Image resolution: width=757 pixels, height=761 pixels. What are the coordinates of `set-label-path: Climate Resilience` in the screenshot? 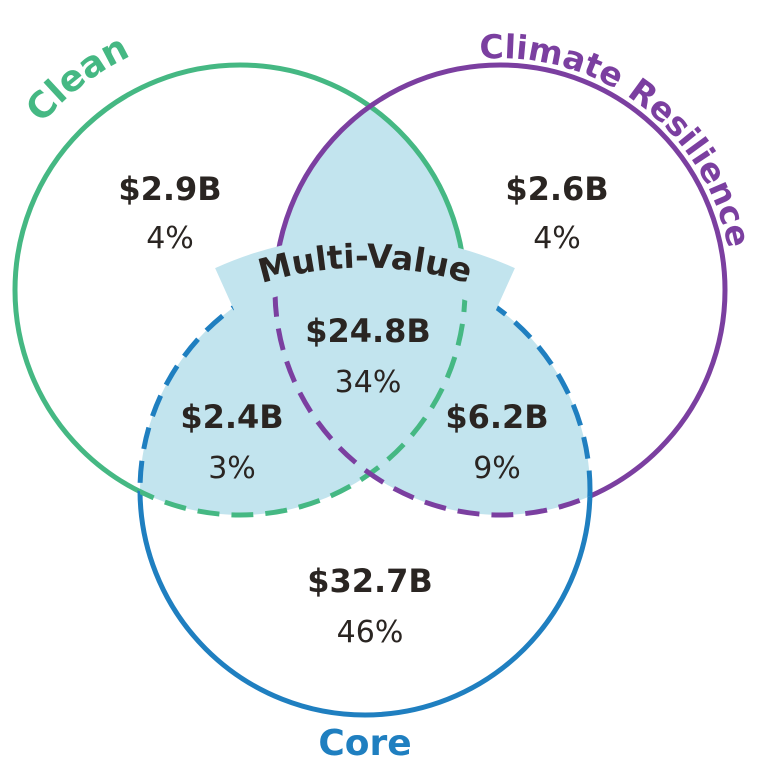 It's located at (618, 139).